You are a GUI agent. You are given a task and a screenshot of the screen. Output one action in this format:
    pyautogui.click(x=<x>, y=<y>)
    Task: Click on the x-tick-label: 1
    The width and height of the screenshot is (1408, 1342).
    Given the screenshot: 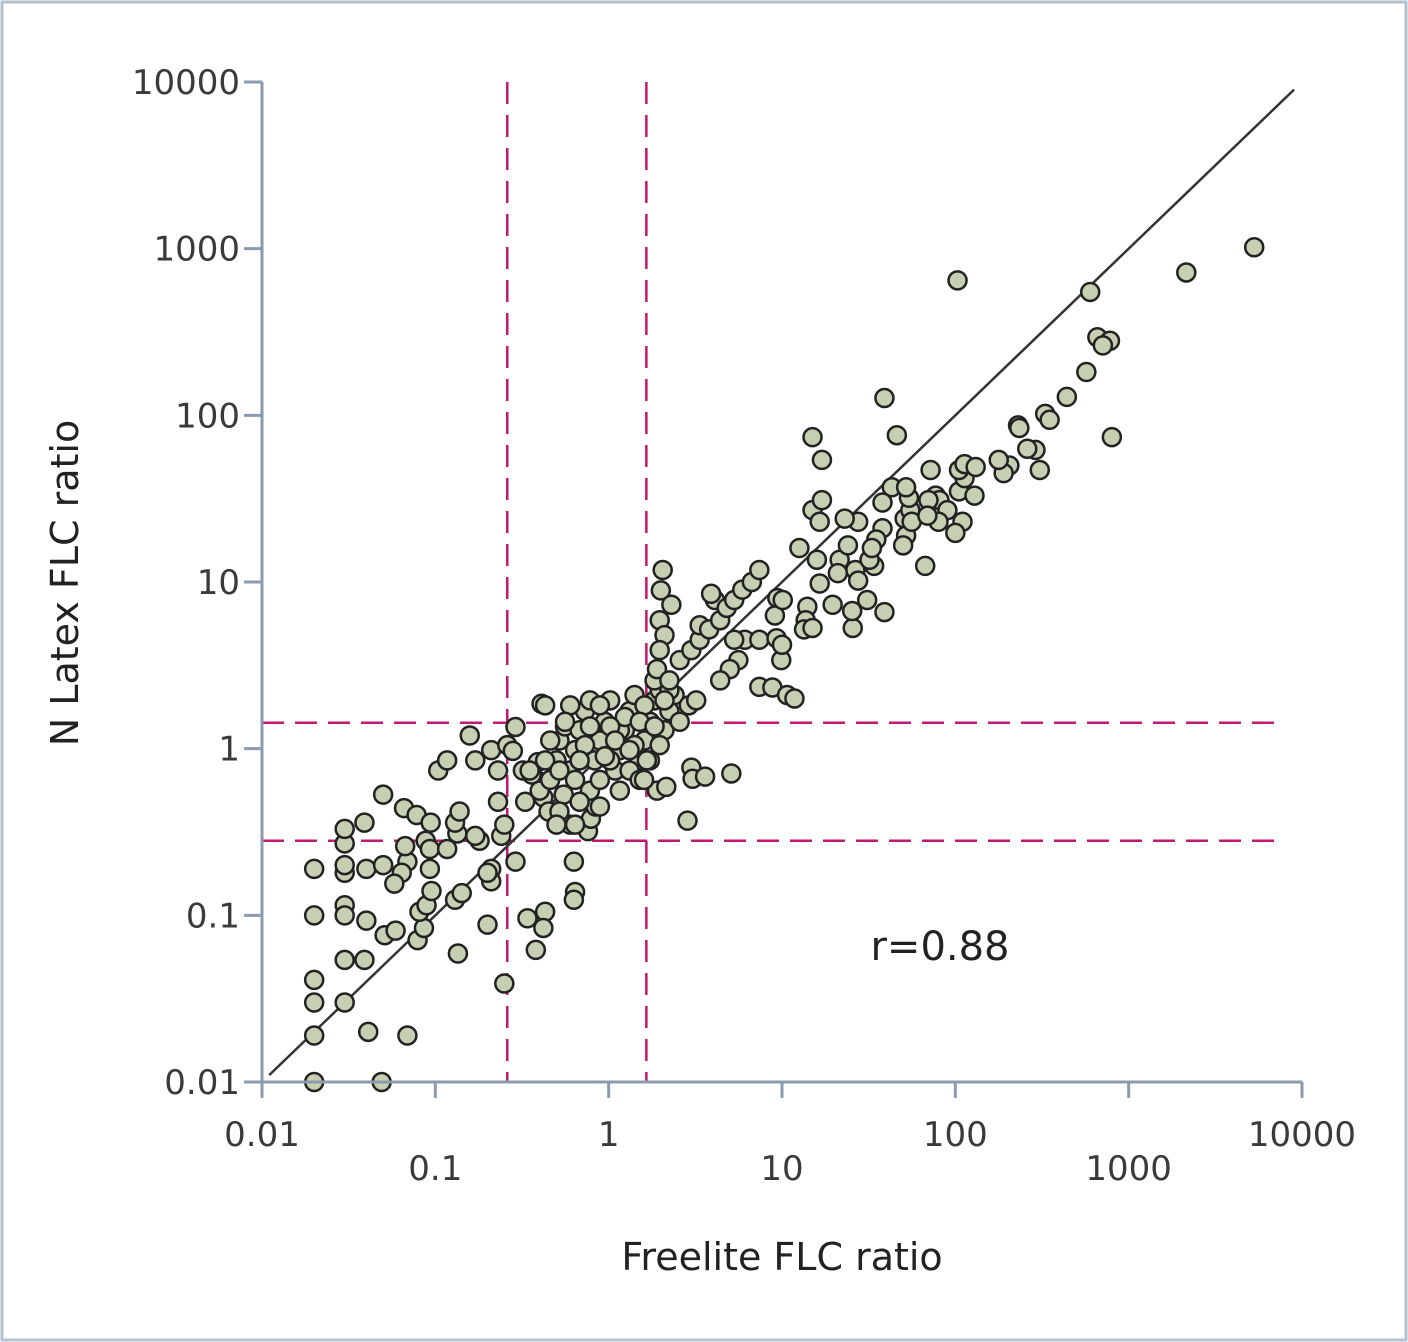 What is the action you would take?
    pyautogui.click(x=609, y=1135)
    